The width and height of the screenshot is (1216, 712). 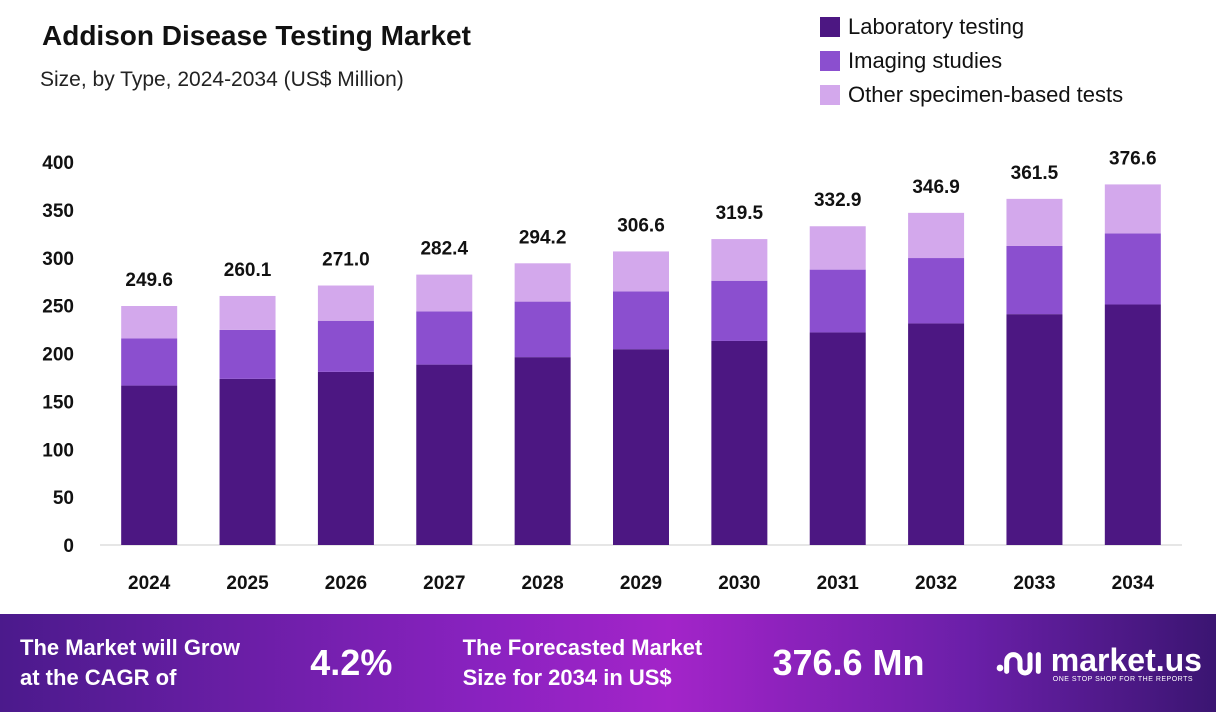 What do you see at coordinates (936, 26) in the screenshot?
I see `legend-label: Laboratory testing` at bounding box center [936, 26].